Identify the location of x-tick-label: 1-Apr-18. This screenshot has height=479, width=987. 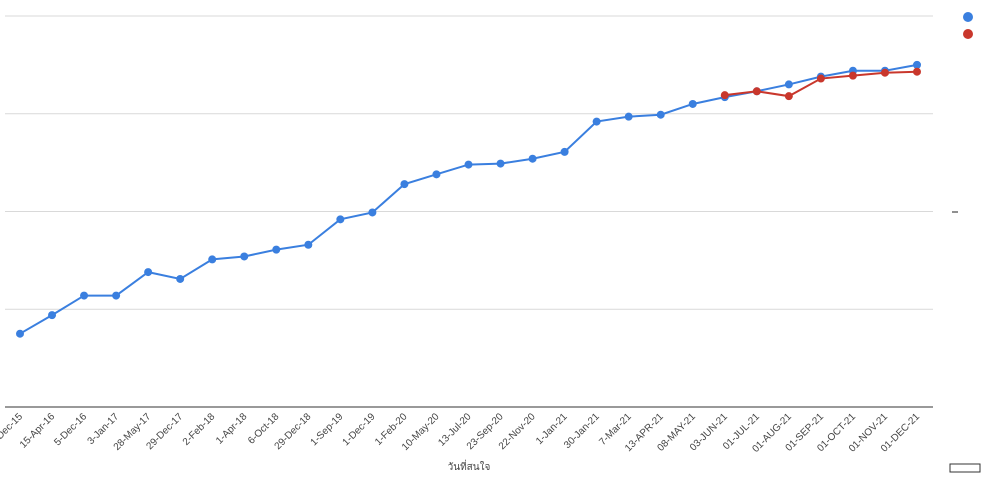
(232, 429).